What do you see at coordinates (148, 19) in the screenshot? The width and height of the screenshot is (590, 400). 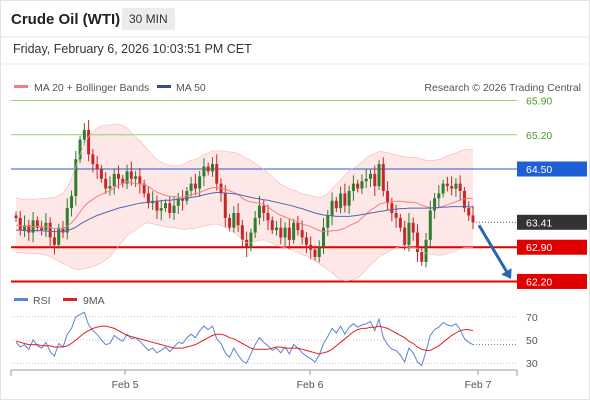 I see `timeframe-badge: 30 MIN` at bounding box center [148, 19].